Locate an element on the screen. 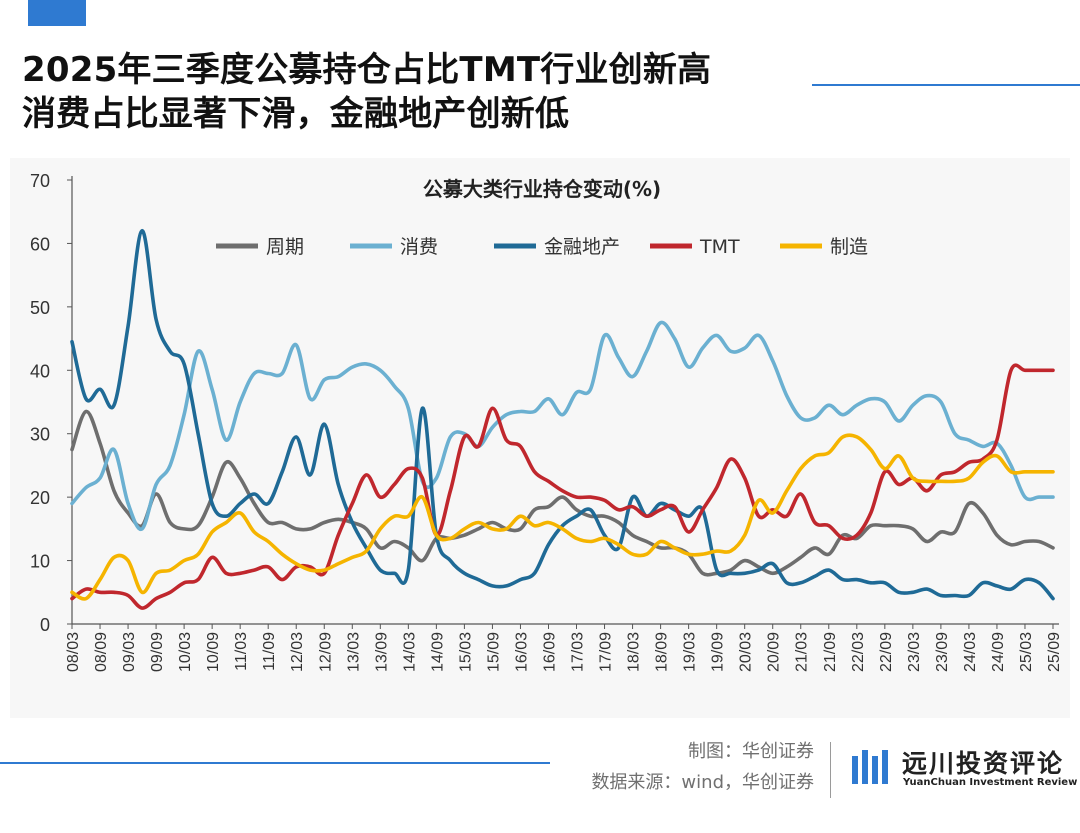 This screenshot has height=833, width=1080. chart-title: 公募大类行业持仓变动(%) is located at coordinates (542, 189).